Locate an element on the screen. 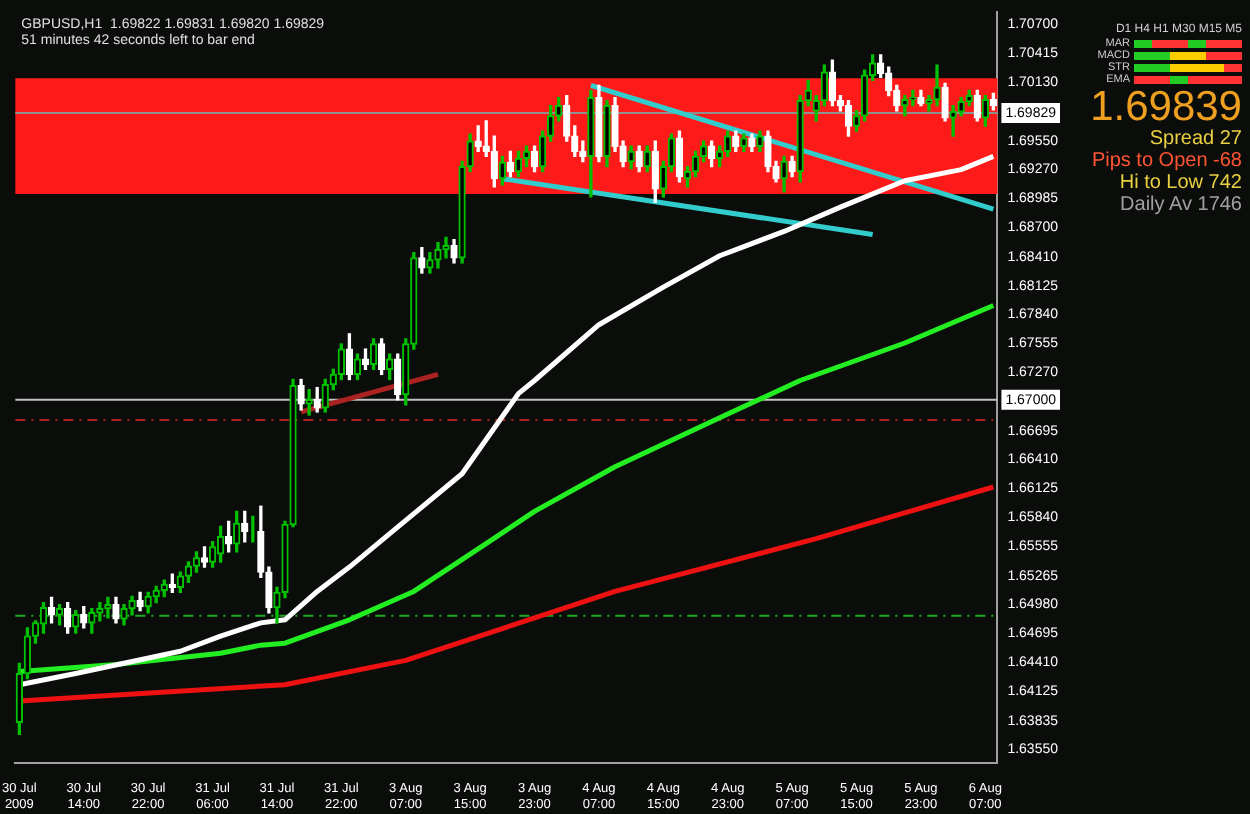 The image size is (1250, 814). text: Daily Av 1746 is located at coordinates (1180, 204).